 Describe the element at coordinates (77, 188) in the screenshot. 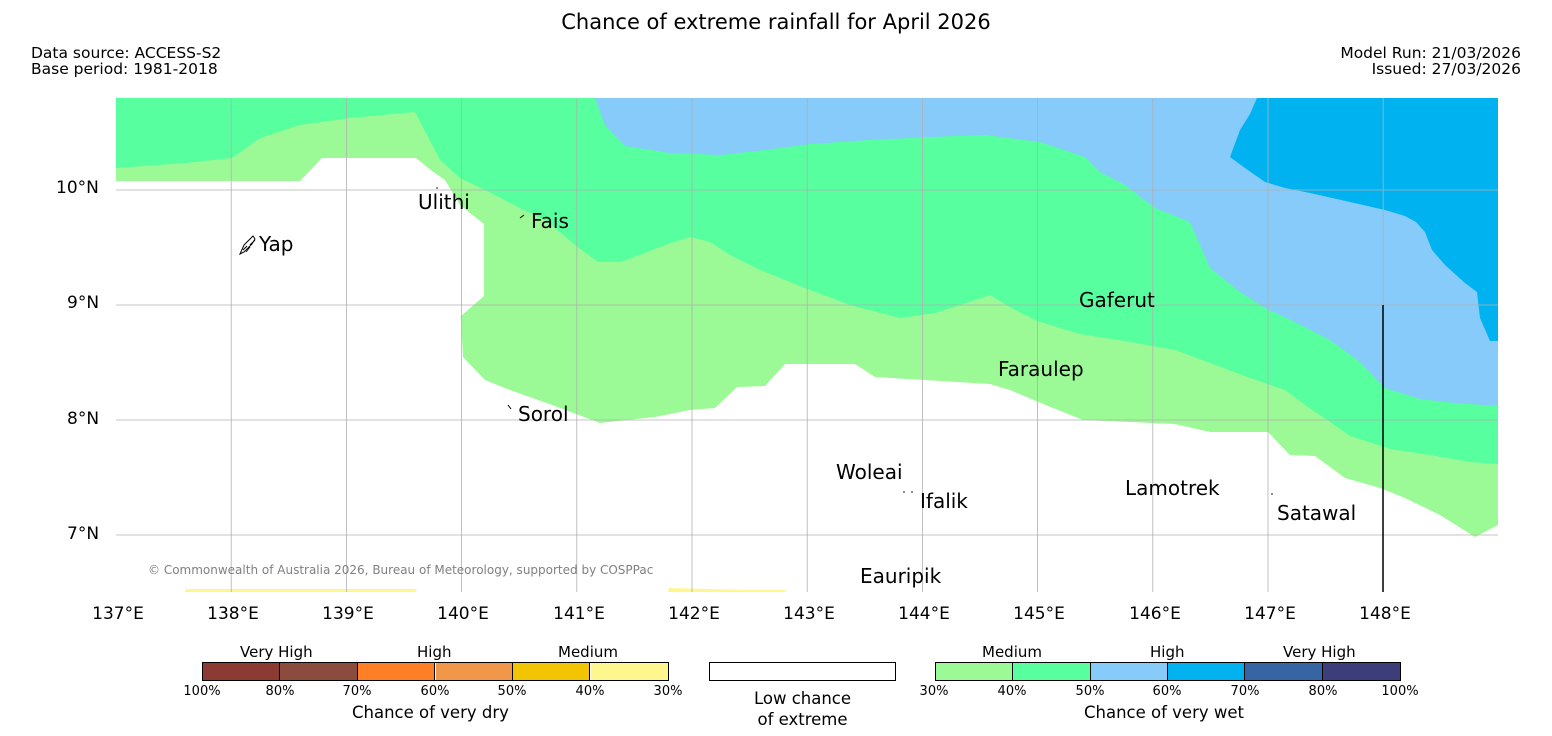

I see `lat-label-10n: 10°N` at that location.